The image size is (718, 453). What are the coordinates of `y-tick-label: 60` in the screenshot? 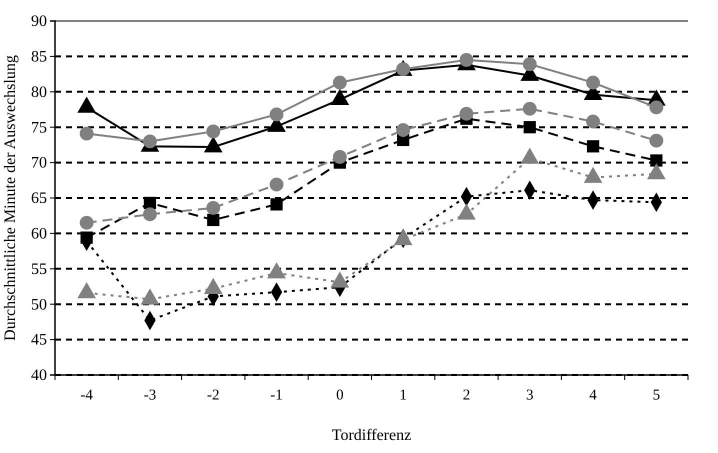 It's located at (39, 234).